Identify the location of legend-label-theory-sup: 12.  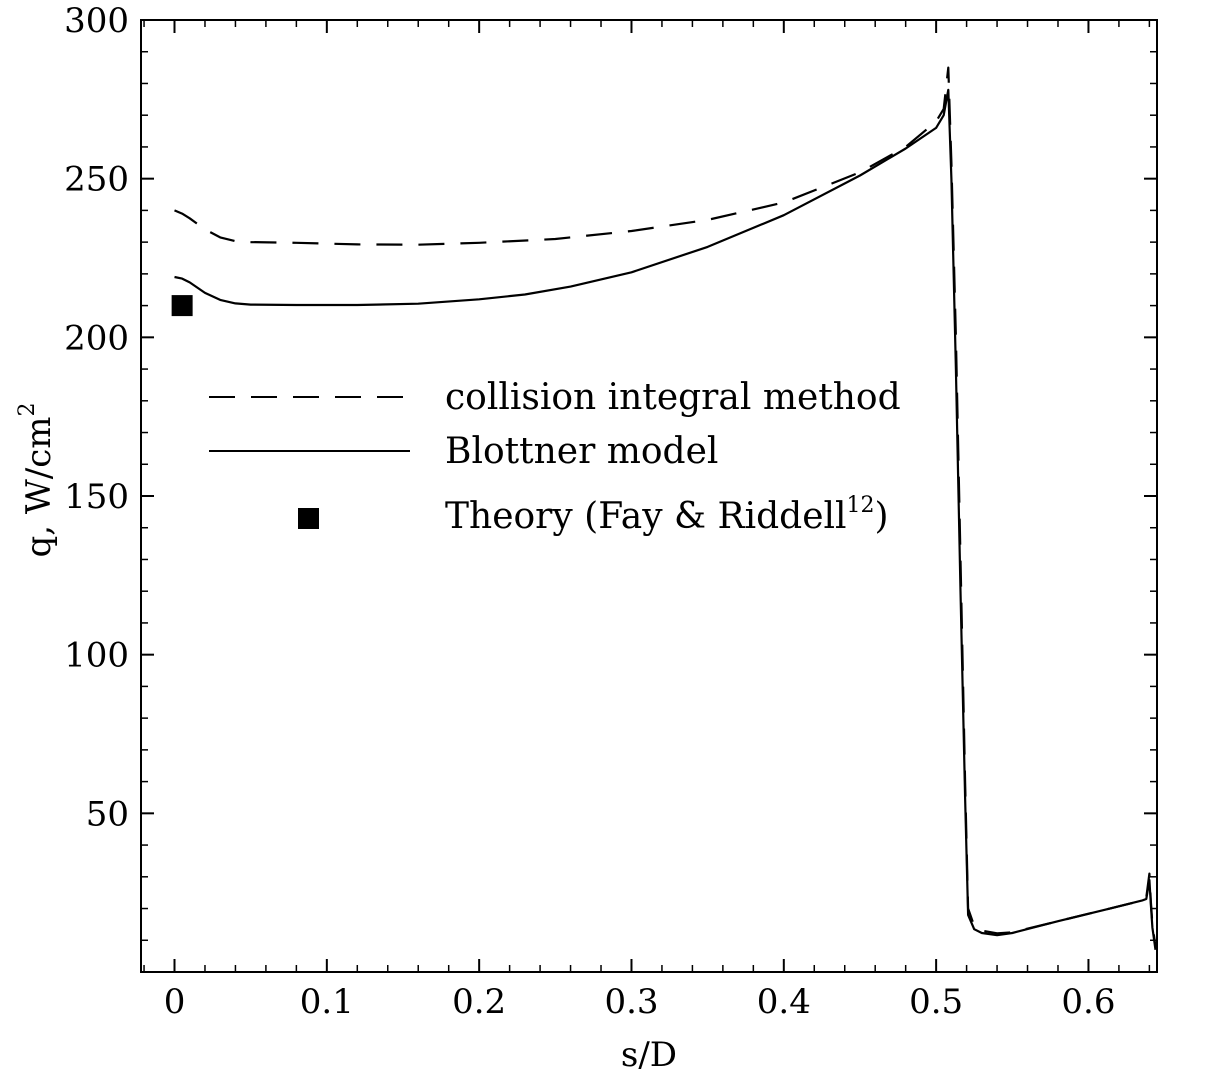
(861, 505).